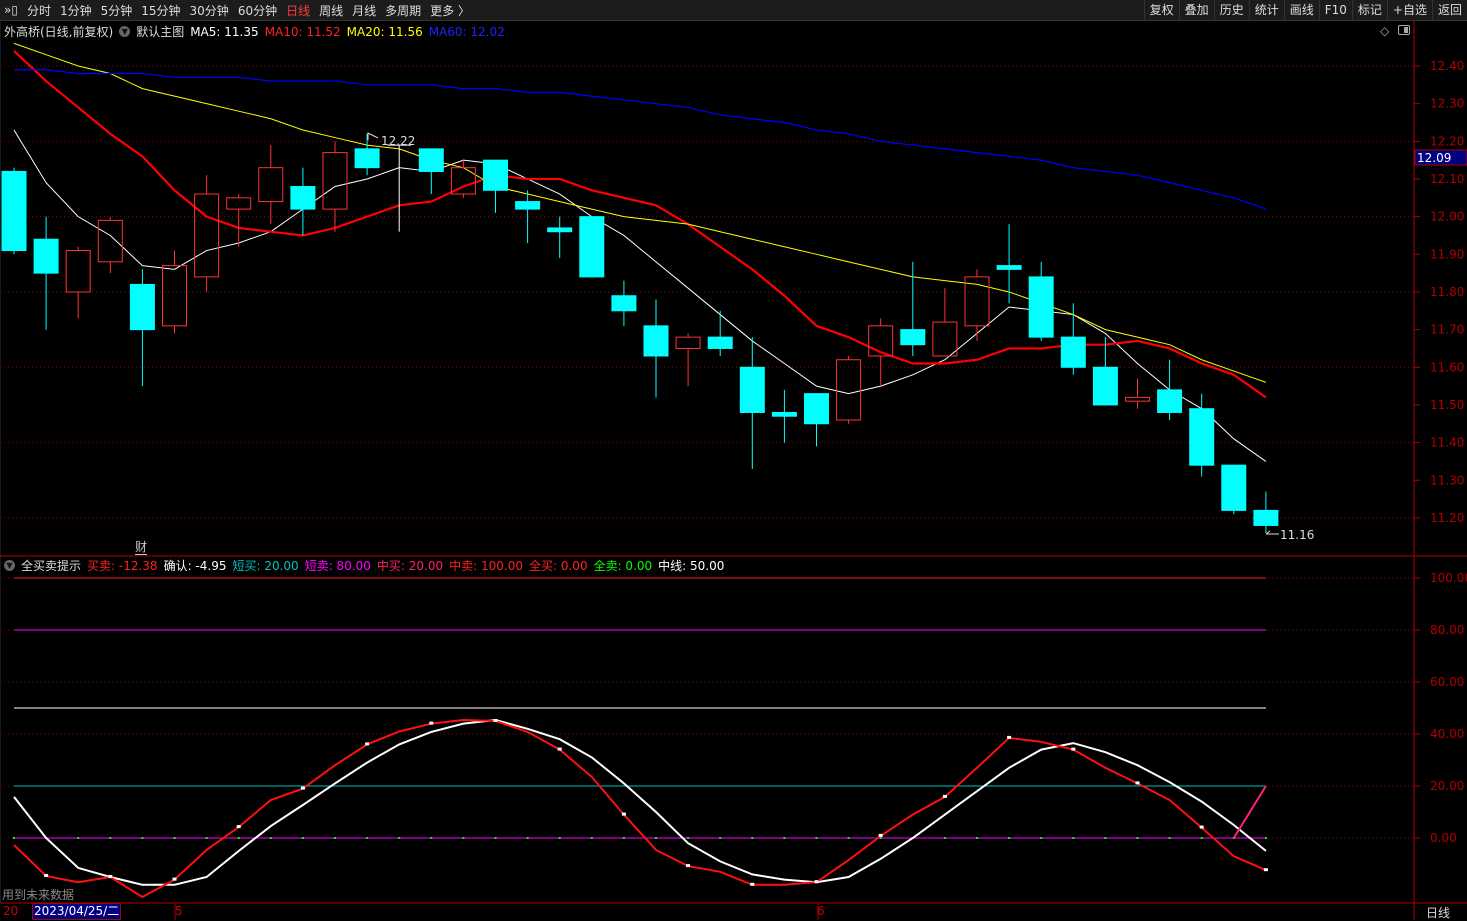 The height and width of the screenshot is (921, 1467). What do you see at coordinates (75, 10) in the screenshot?
I see `period-tab: 1分钟` at bounding box center [75, 10].